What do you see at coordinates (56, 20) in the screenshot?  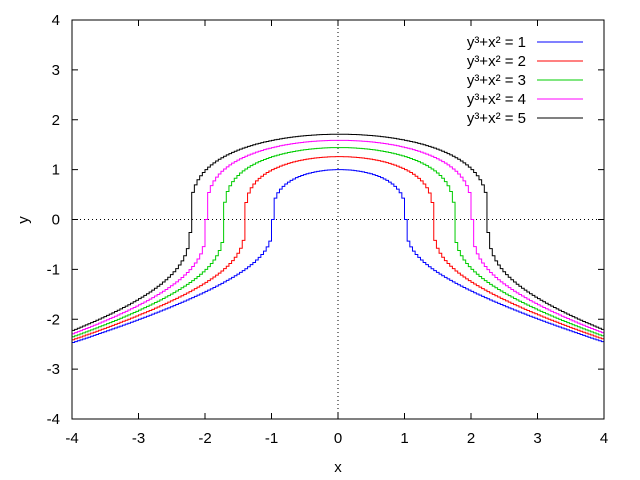 I see `y-tick-label: 4` at bounding box center [56, 20].